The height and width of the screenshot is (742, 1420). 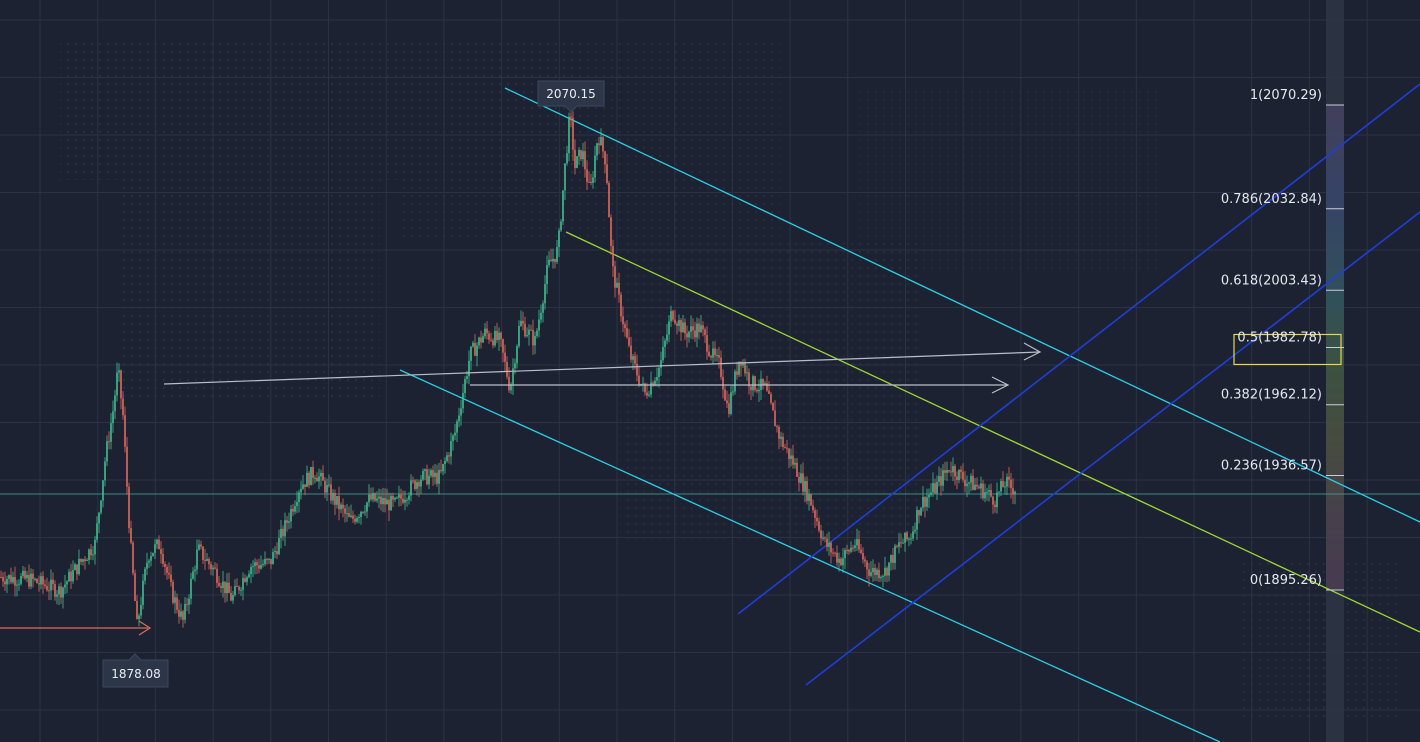 I want to click on fib-label-0.5: 0.5(1982.78), so click(x=1279, y=337).